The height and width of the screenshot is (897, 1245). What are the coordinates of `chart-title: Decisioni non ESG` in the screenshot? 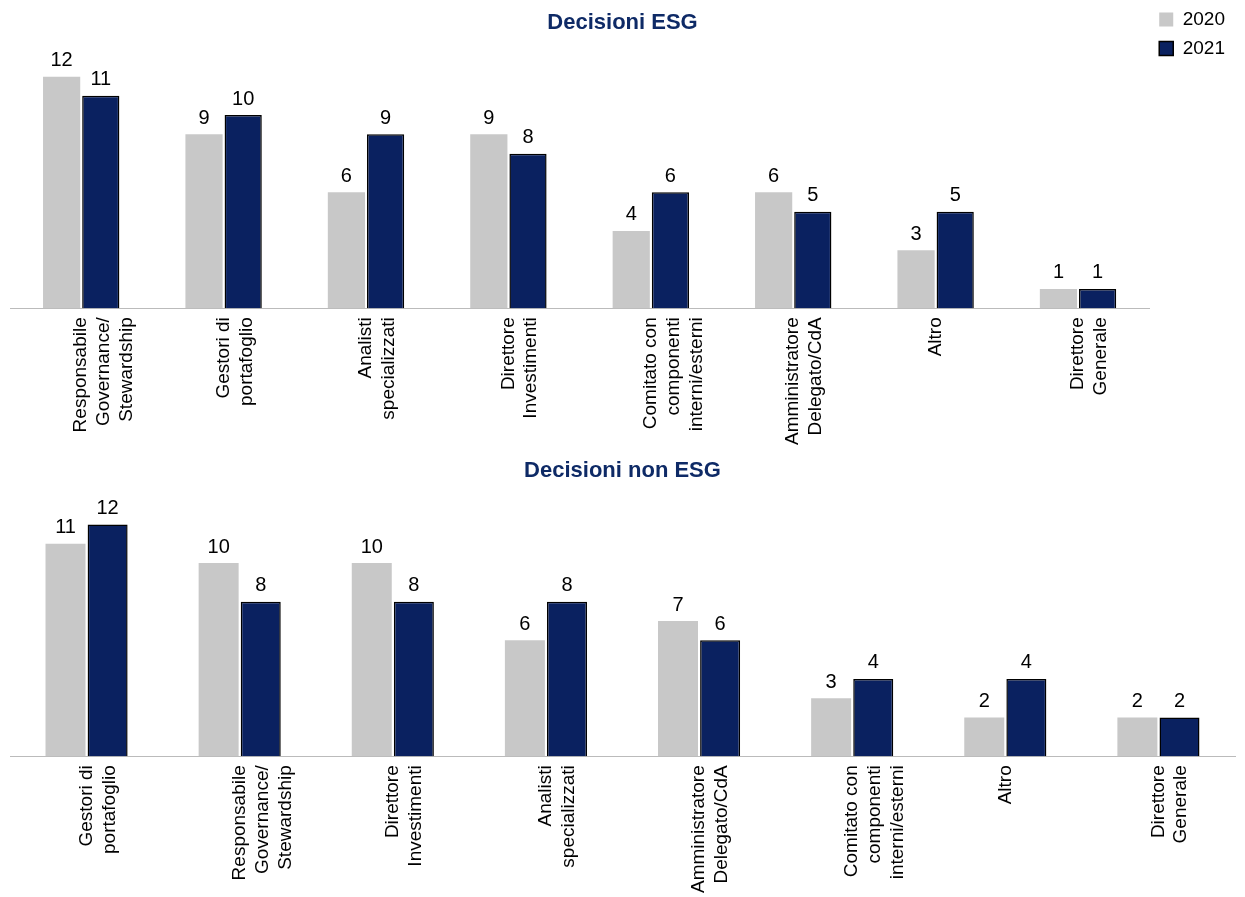 It's located at (622, 470).